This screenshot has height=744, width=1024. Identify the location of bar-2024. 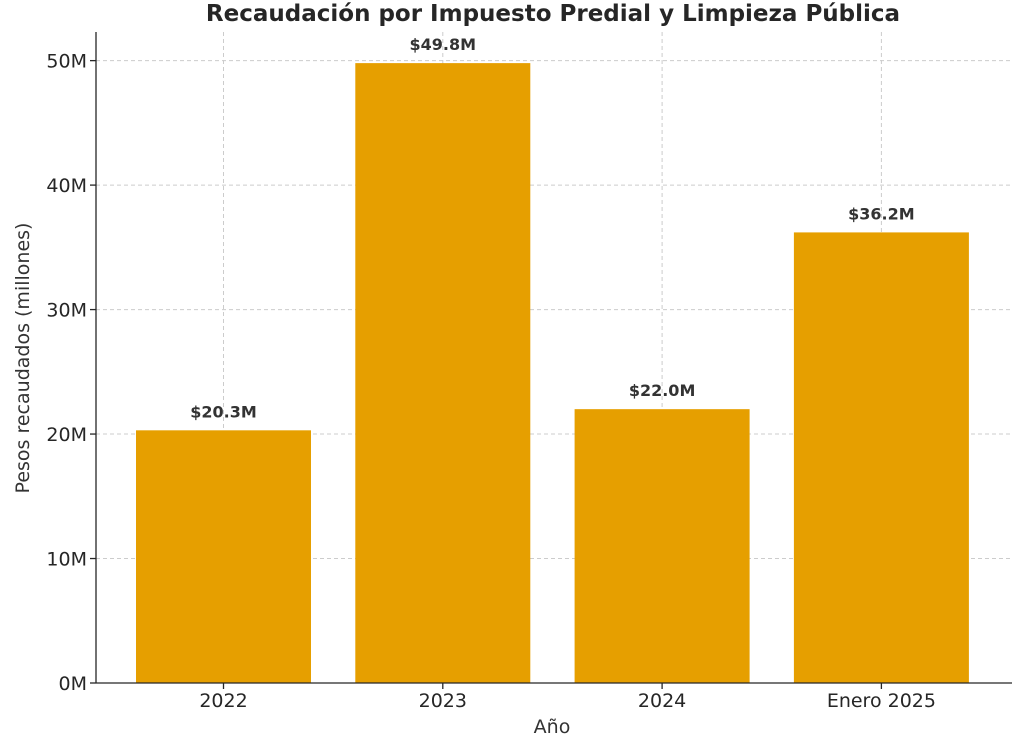
(662, 546).